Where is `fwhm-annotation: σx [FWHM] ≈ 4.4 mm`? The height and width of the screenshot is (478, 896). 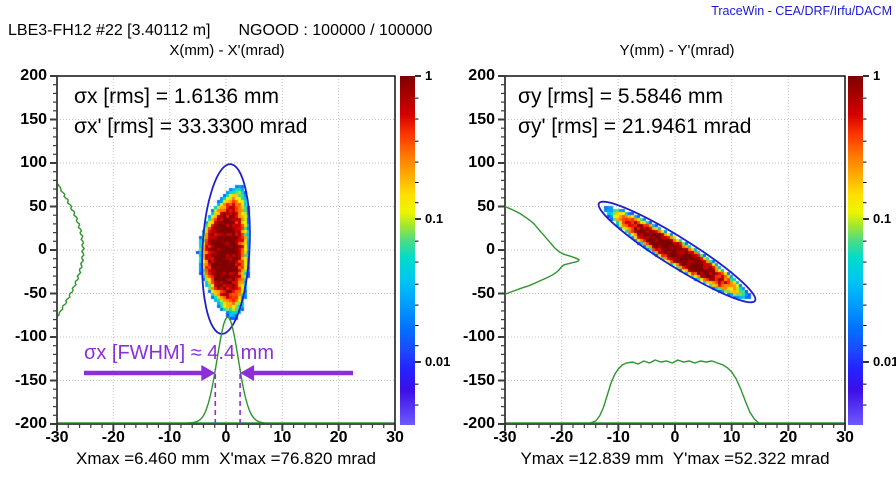 fwhm-annotation: σx [FWHM] ≈ 4.4 mm is located at coordinates (179, 353).